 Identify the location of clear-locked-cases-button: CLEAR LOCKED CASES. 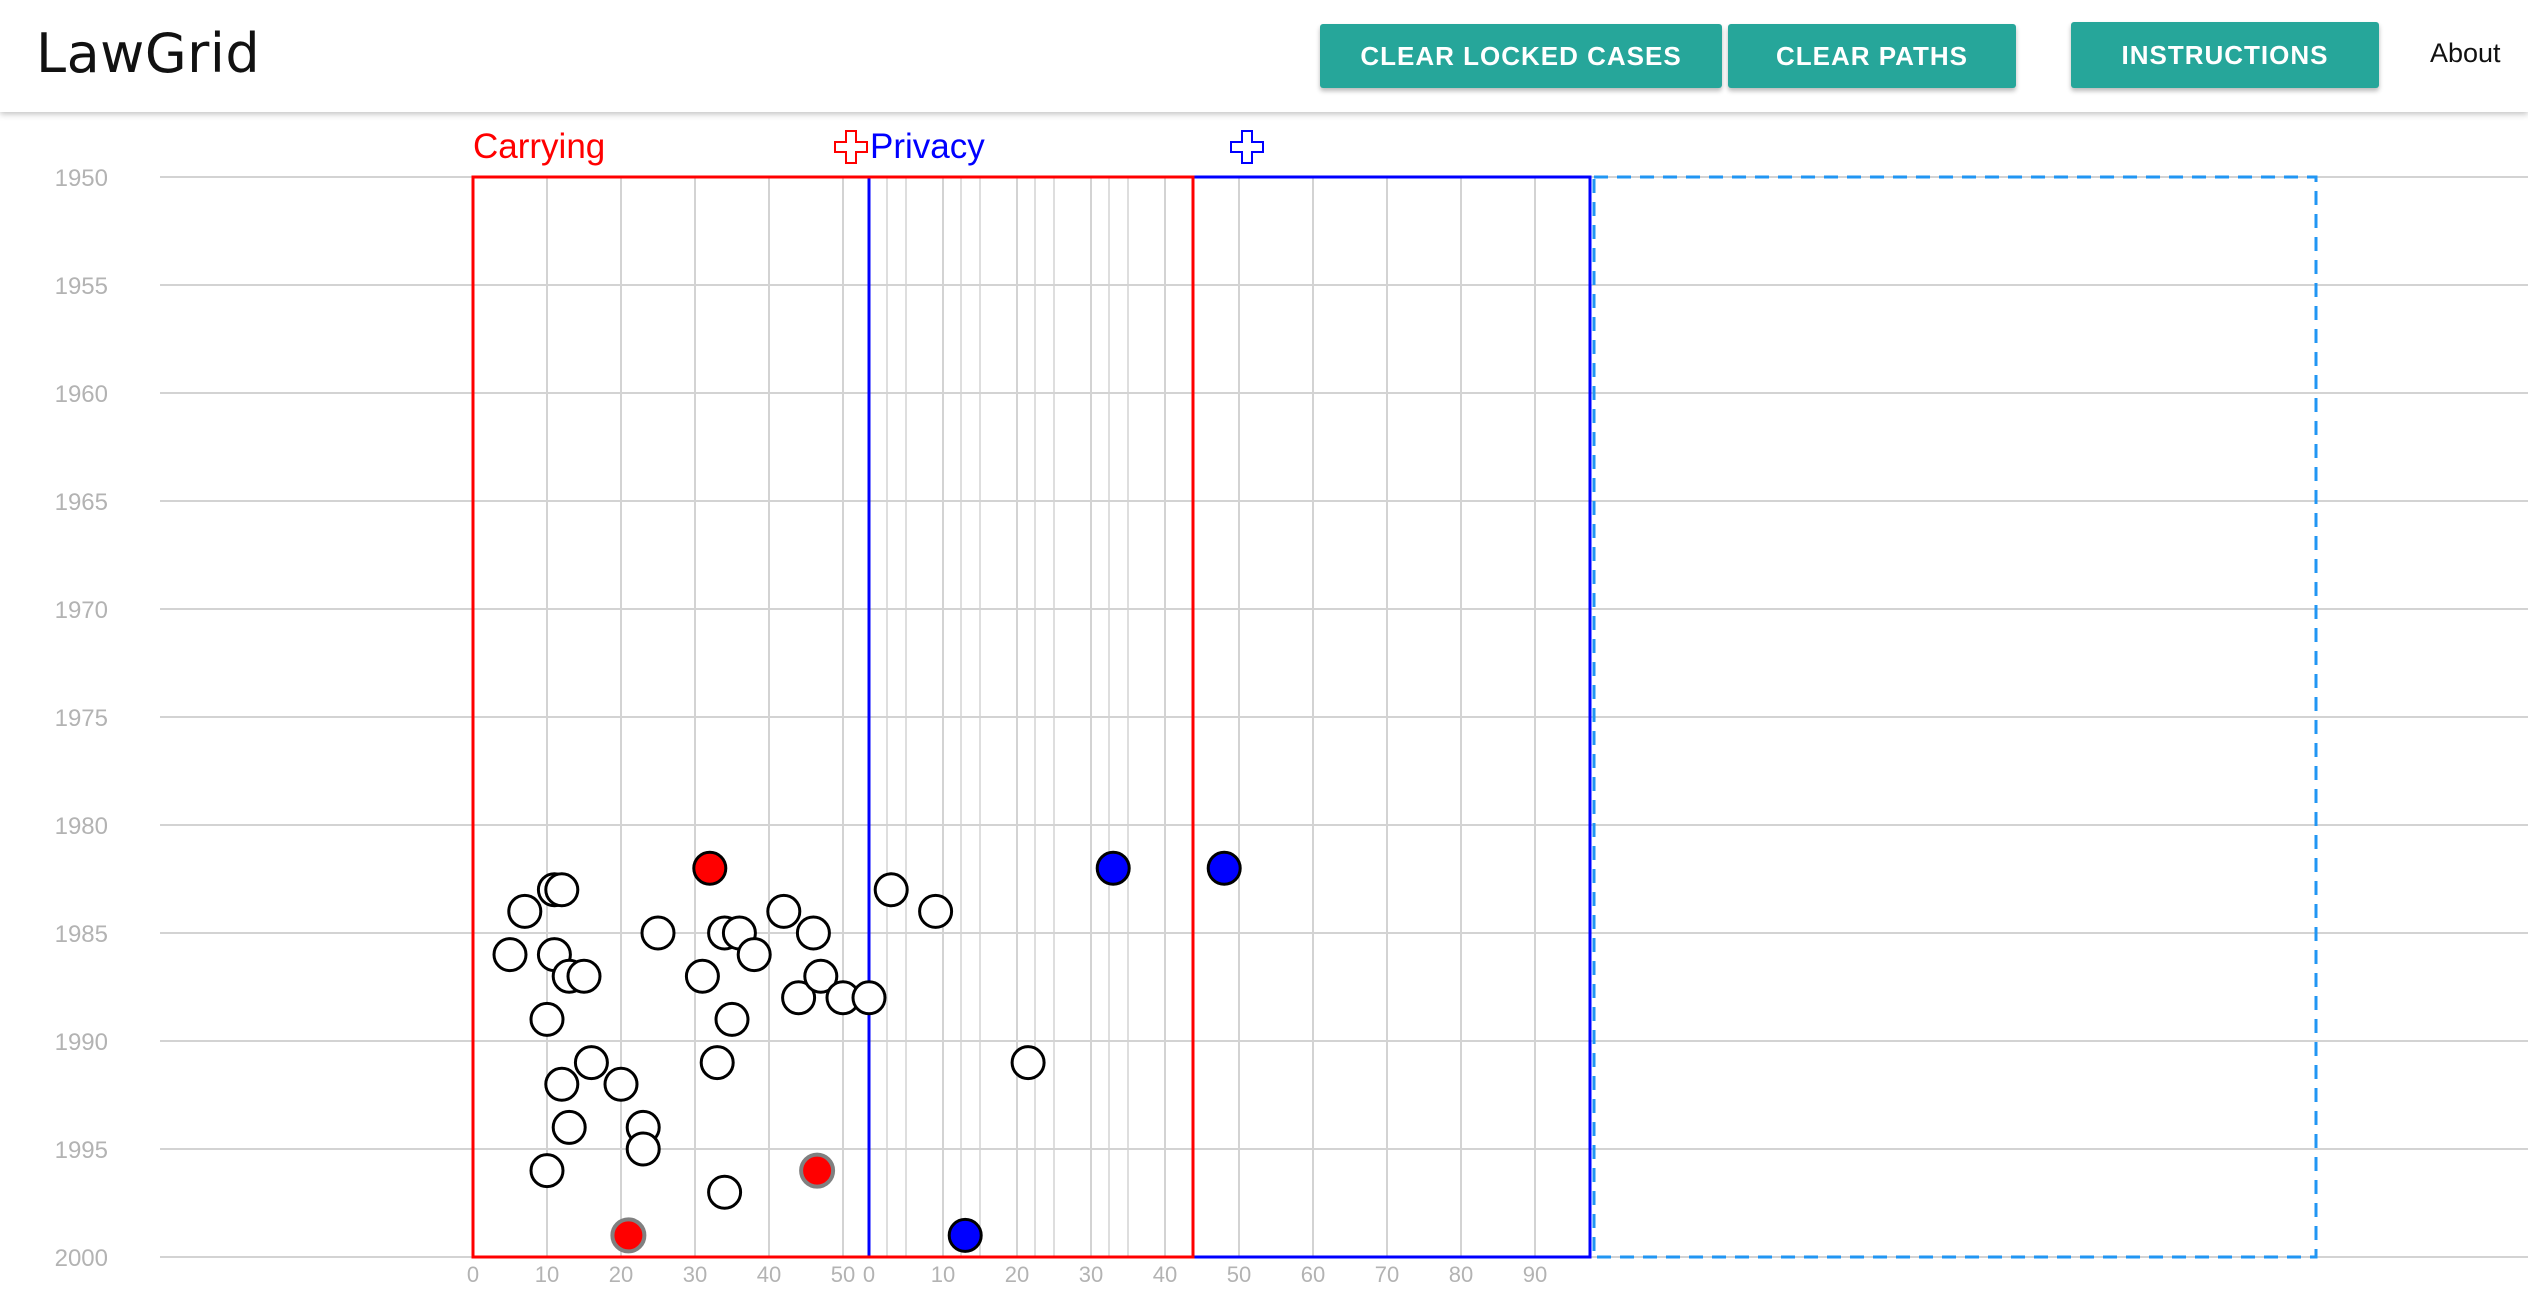
(1521, 56).